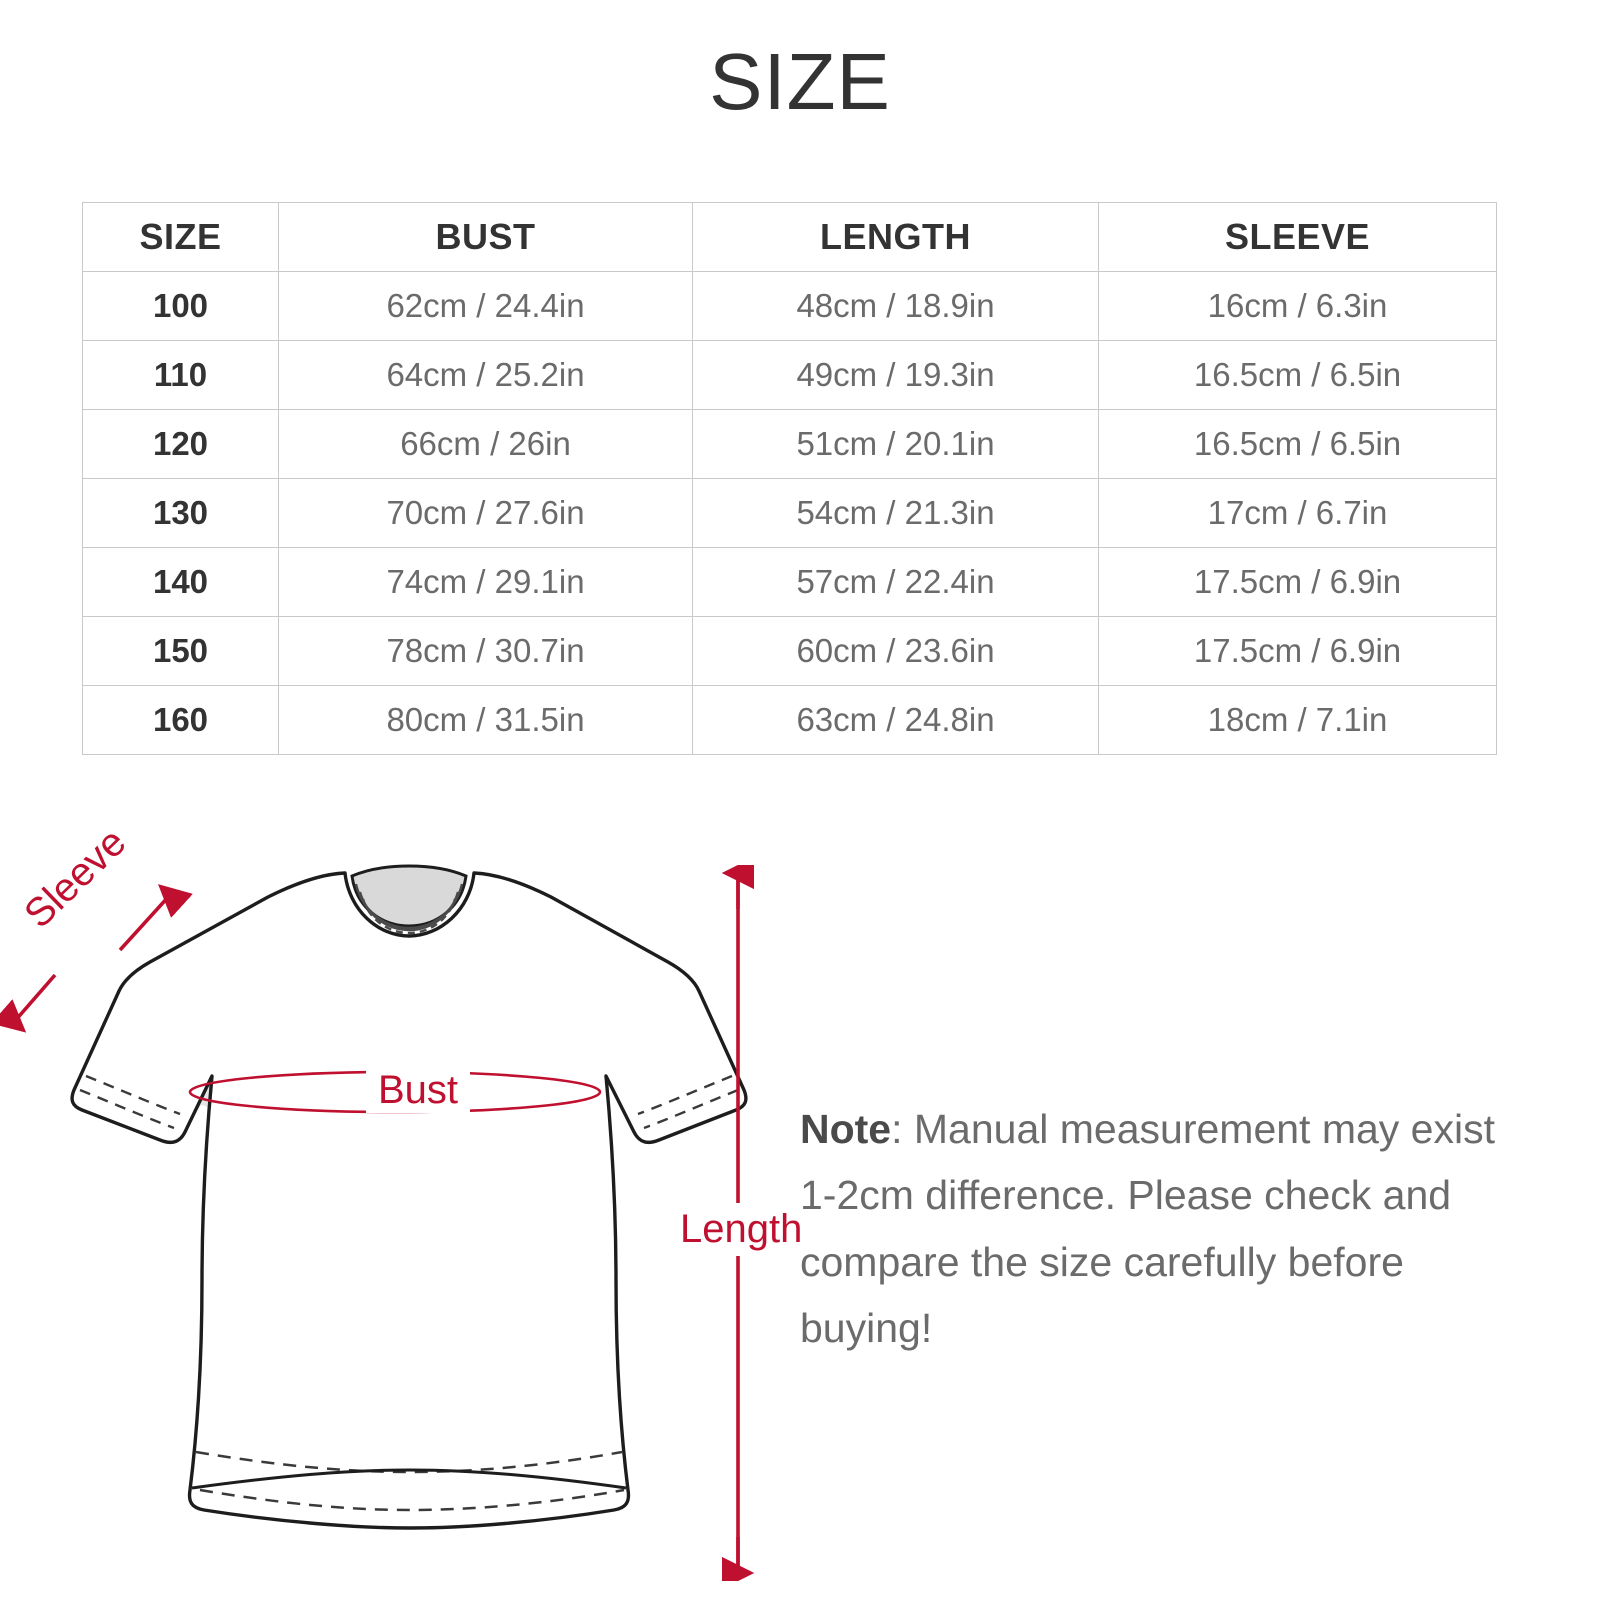 This screenshot has height=1600, width=1600. Describe the element at coordinates (1297, 513) in the screenshot. I see `cell-sleeve: 17cm / 6.7in` at that location.